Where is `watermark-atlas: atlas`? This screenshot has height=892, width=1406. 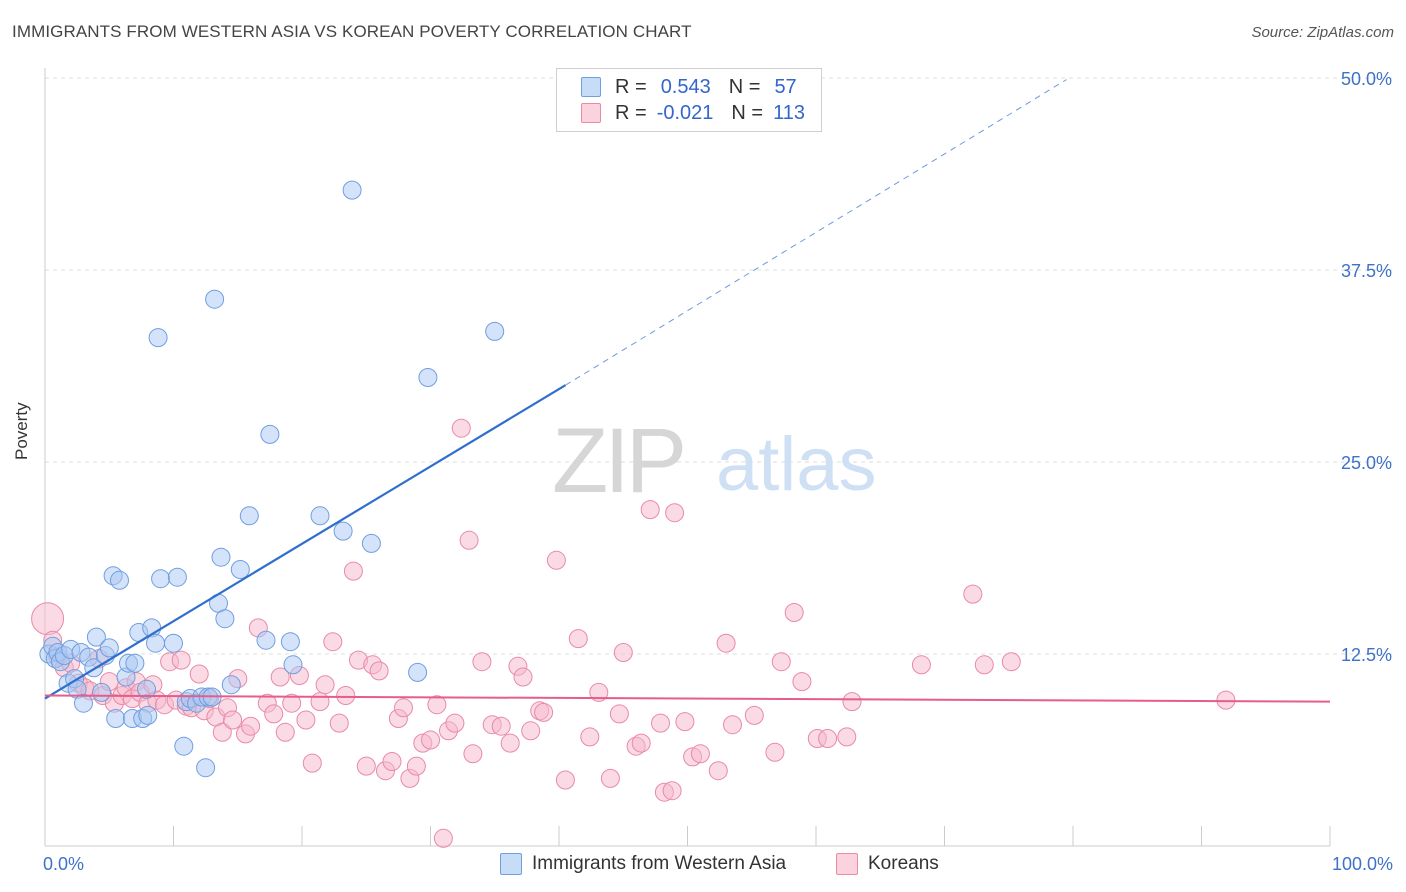
watermark-atlas: atlas is located at coordinates (796, 464).